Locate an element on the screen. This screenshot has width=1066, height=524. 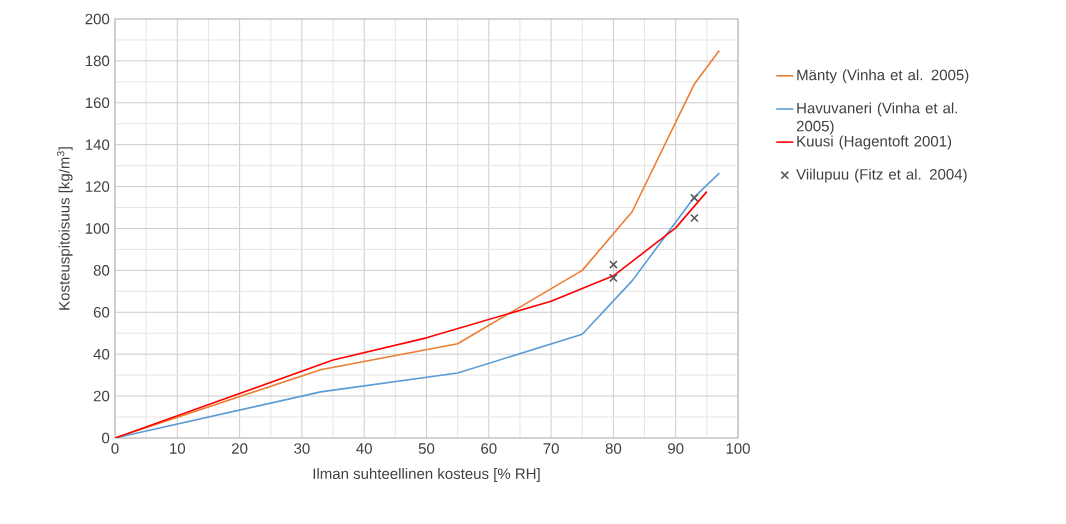
x-tick-label: 90 is located at coordinates (676, 448).